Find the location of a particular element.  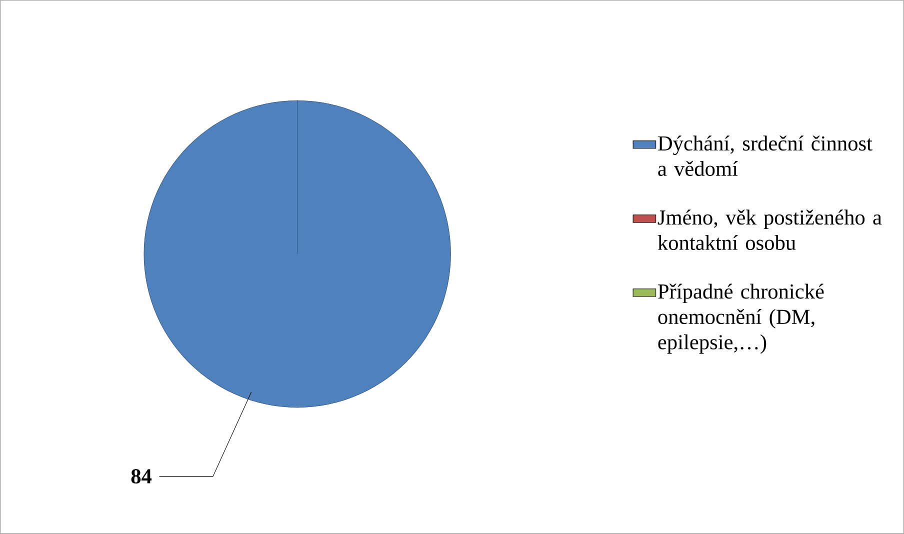

legend-label: Jméno, věk postiženého a kontaktní osobu is located at coordinates (770, 230).